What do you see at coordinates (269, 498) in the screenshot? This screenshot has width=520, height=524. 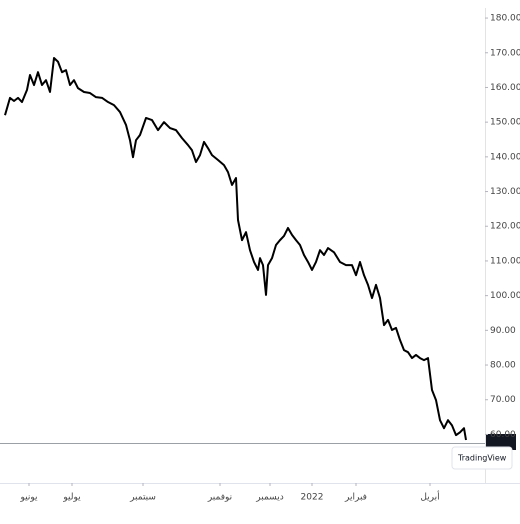 I see `x-tick-label: ديسمبر` at bounding box center [269, 498].